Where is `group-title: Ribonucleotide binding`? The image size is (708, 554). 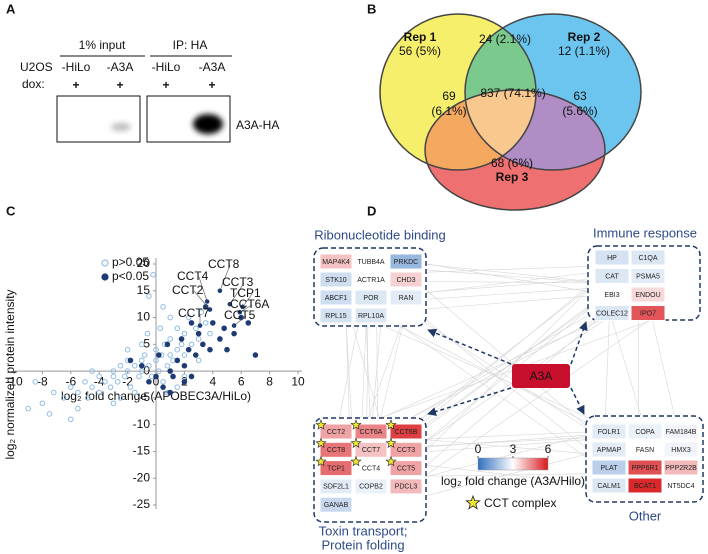
group-title: Ribonucleotide binding is located at coordinates (380, 234).